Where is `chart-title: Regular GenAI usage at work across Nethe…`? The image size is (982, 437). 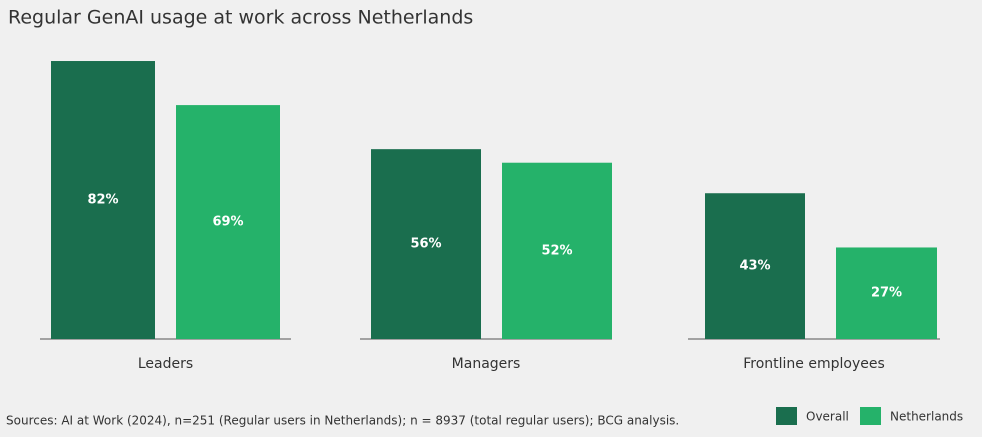 chart-title: Regular GenAI usage at work across Nethe… is located at coordinates (240, 18).